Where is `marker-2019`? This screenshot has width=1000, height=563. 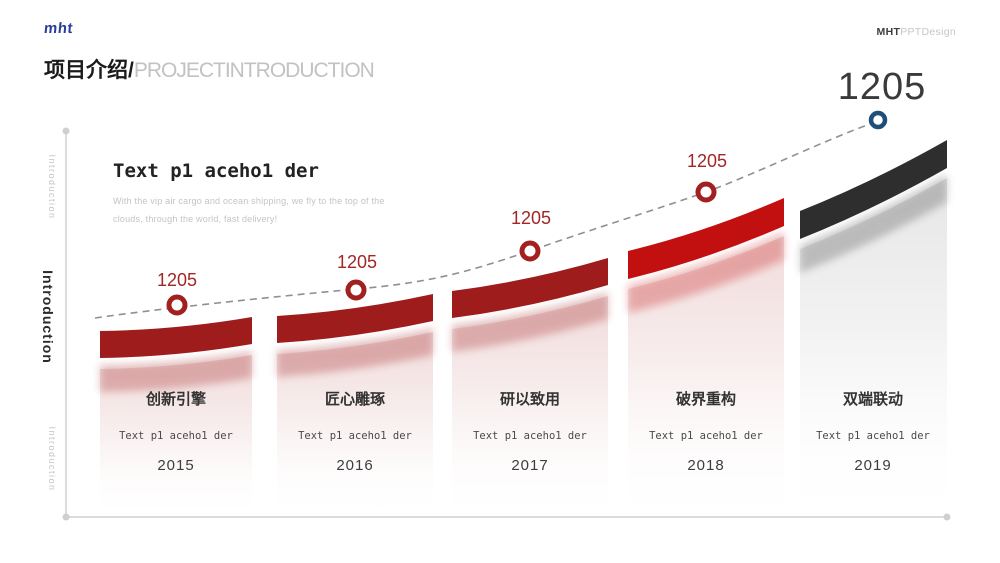 marker-2019 is located at coordinates (878, 120).